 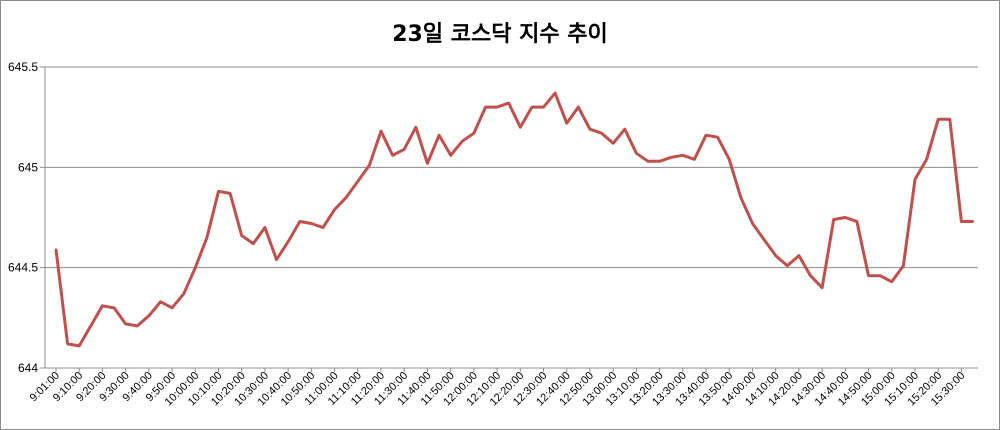 I want to click on y-tick-label: 645, so click(x=28, y=167).